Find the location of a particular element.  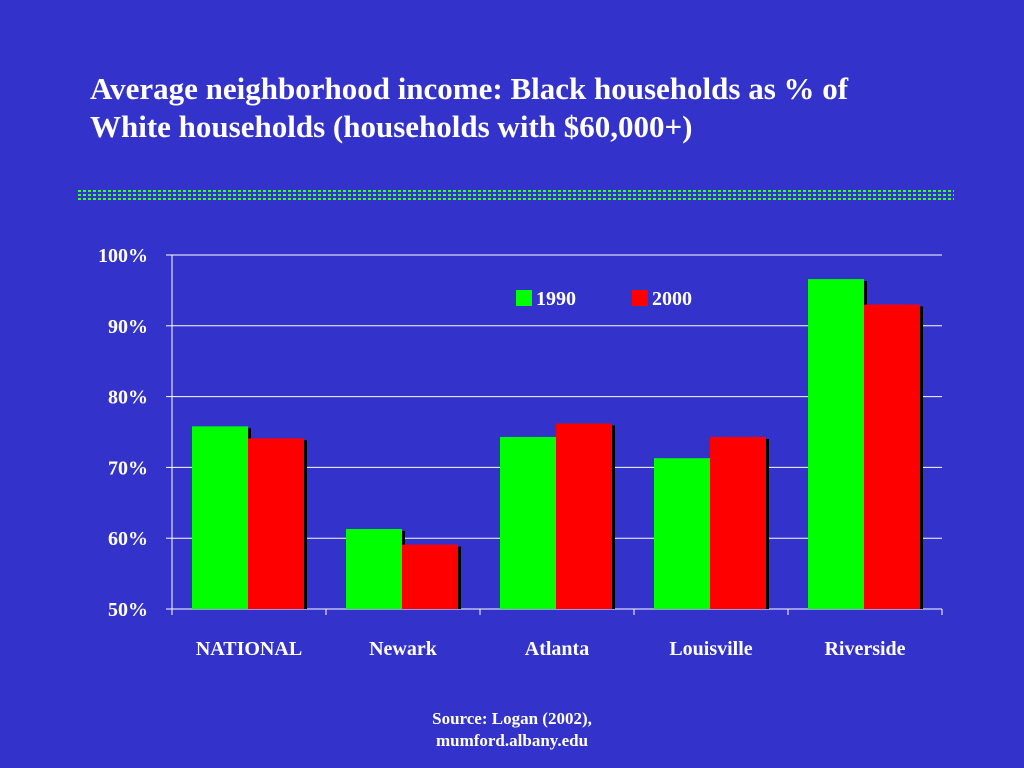

x-tick-label: Atlanta is located at coordinates (557, 649).